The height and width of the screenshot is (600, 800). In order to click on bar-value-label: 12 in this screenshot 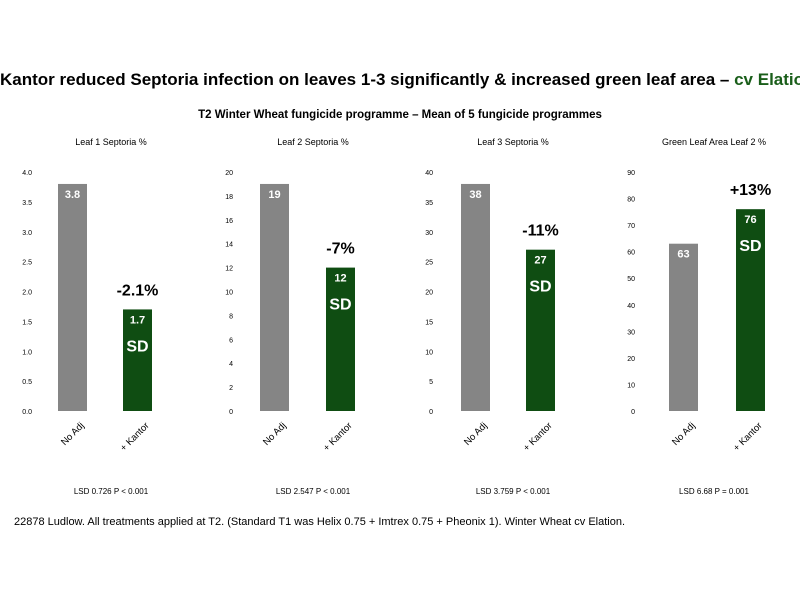, I will do `click(340, 279)`.